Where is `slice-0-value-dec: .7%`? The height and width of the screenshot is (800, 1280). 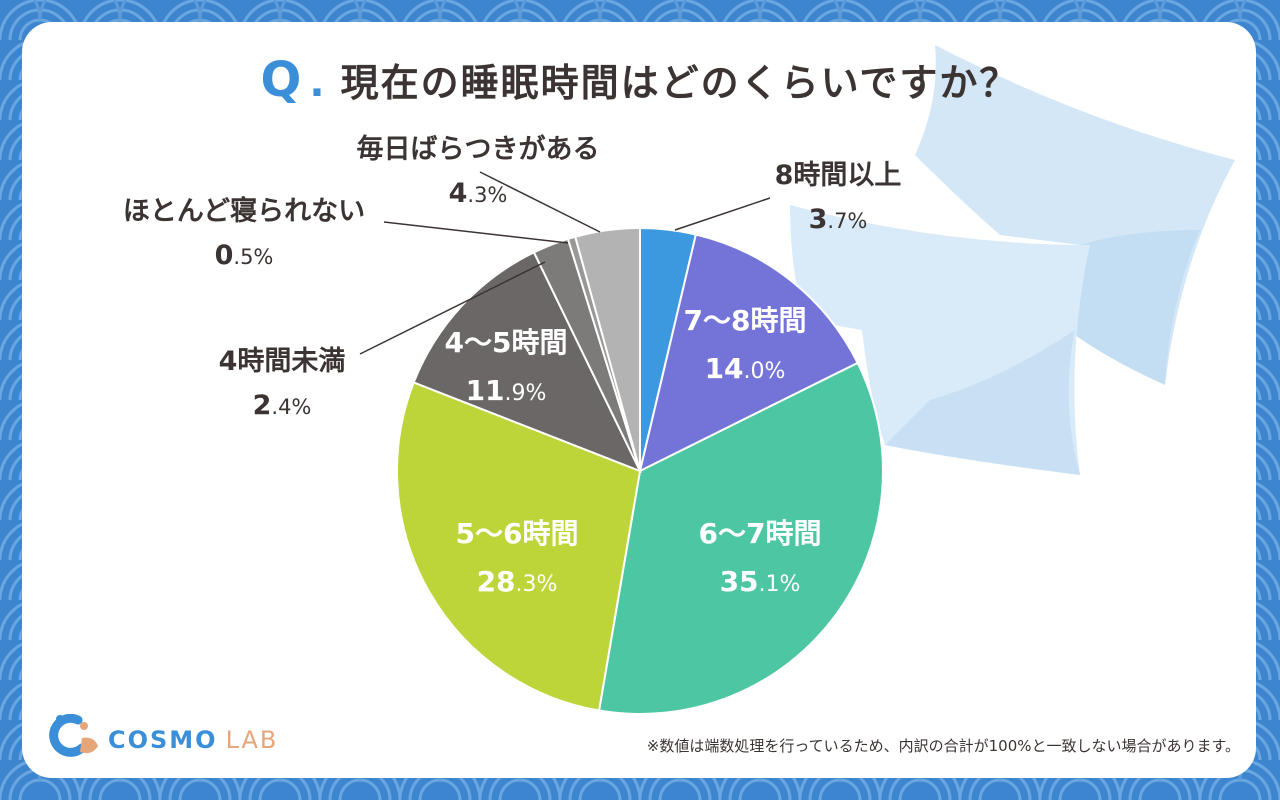
slice-0-value-dec: .7% is located at coordinates (847, 221).